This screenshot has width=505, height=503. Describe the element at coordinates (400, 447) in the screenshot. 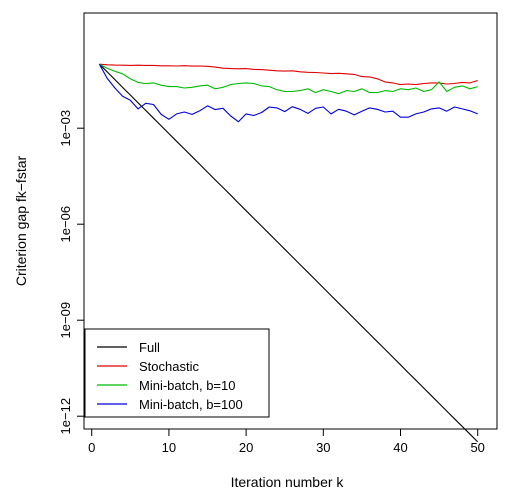

I see `x-tick-label: 40` at that location.